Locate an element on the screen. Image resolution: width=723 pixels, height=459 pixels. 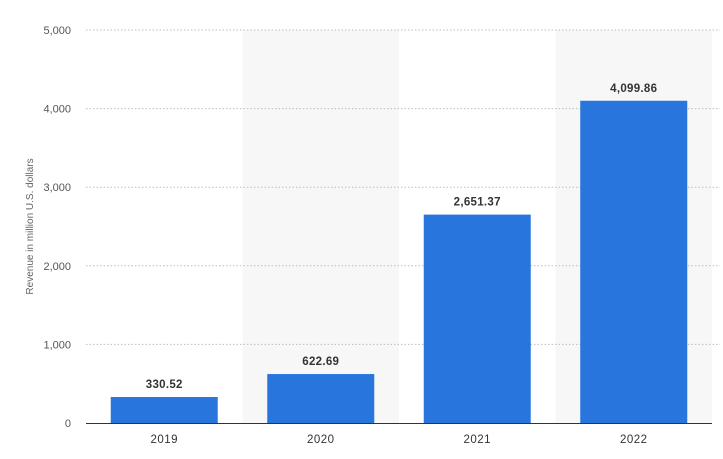
x-tick-label: 2019 is located at coordinates (164, 440).